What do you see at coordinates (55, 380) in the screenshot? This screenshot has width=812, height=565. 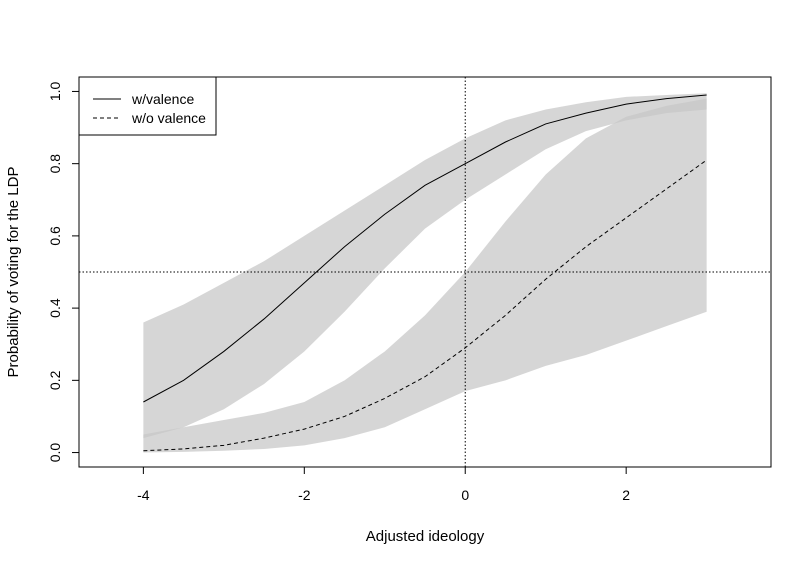 I see `y-tick-label: 0.2` at bounding box center [55, 380].